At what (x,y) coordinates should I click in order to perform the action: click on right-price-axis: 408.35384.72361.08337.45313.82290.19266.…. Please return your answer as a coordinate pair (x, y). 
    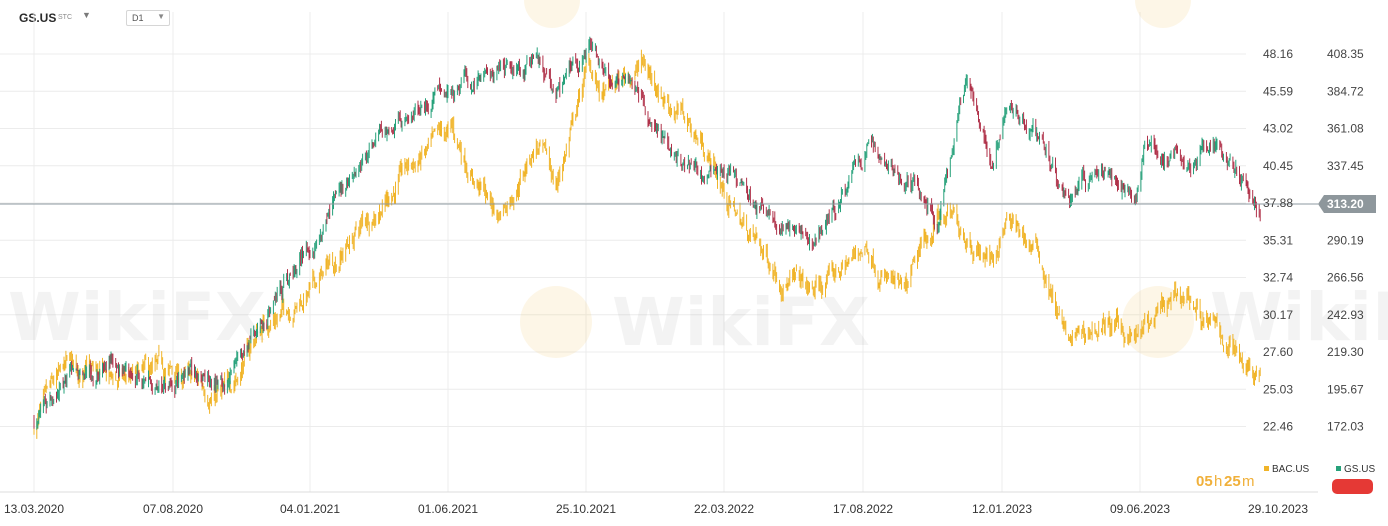
    Looking at the image, I should click on (1345, 240).